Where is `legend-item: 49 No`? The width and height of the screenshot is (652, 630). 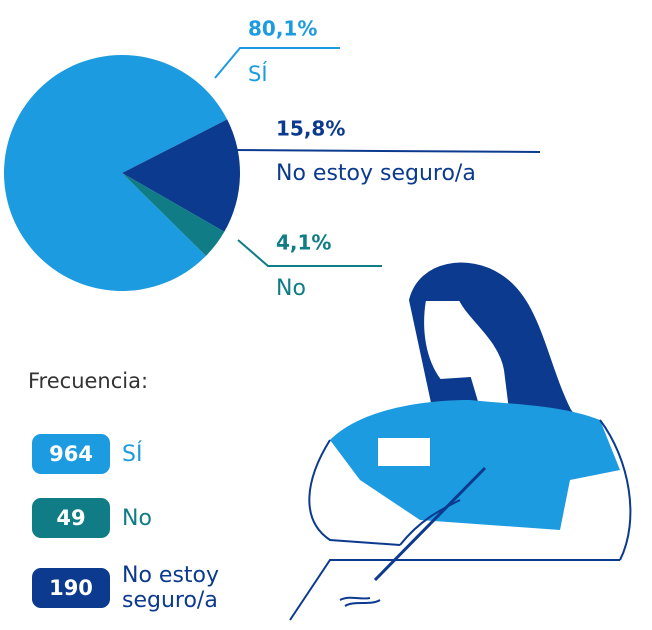
legend-item: 49 No is located at coordinates (142, 518).